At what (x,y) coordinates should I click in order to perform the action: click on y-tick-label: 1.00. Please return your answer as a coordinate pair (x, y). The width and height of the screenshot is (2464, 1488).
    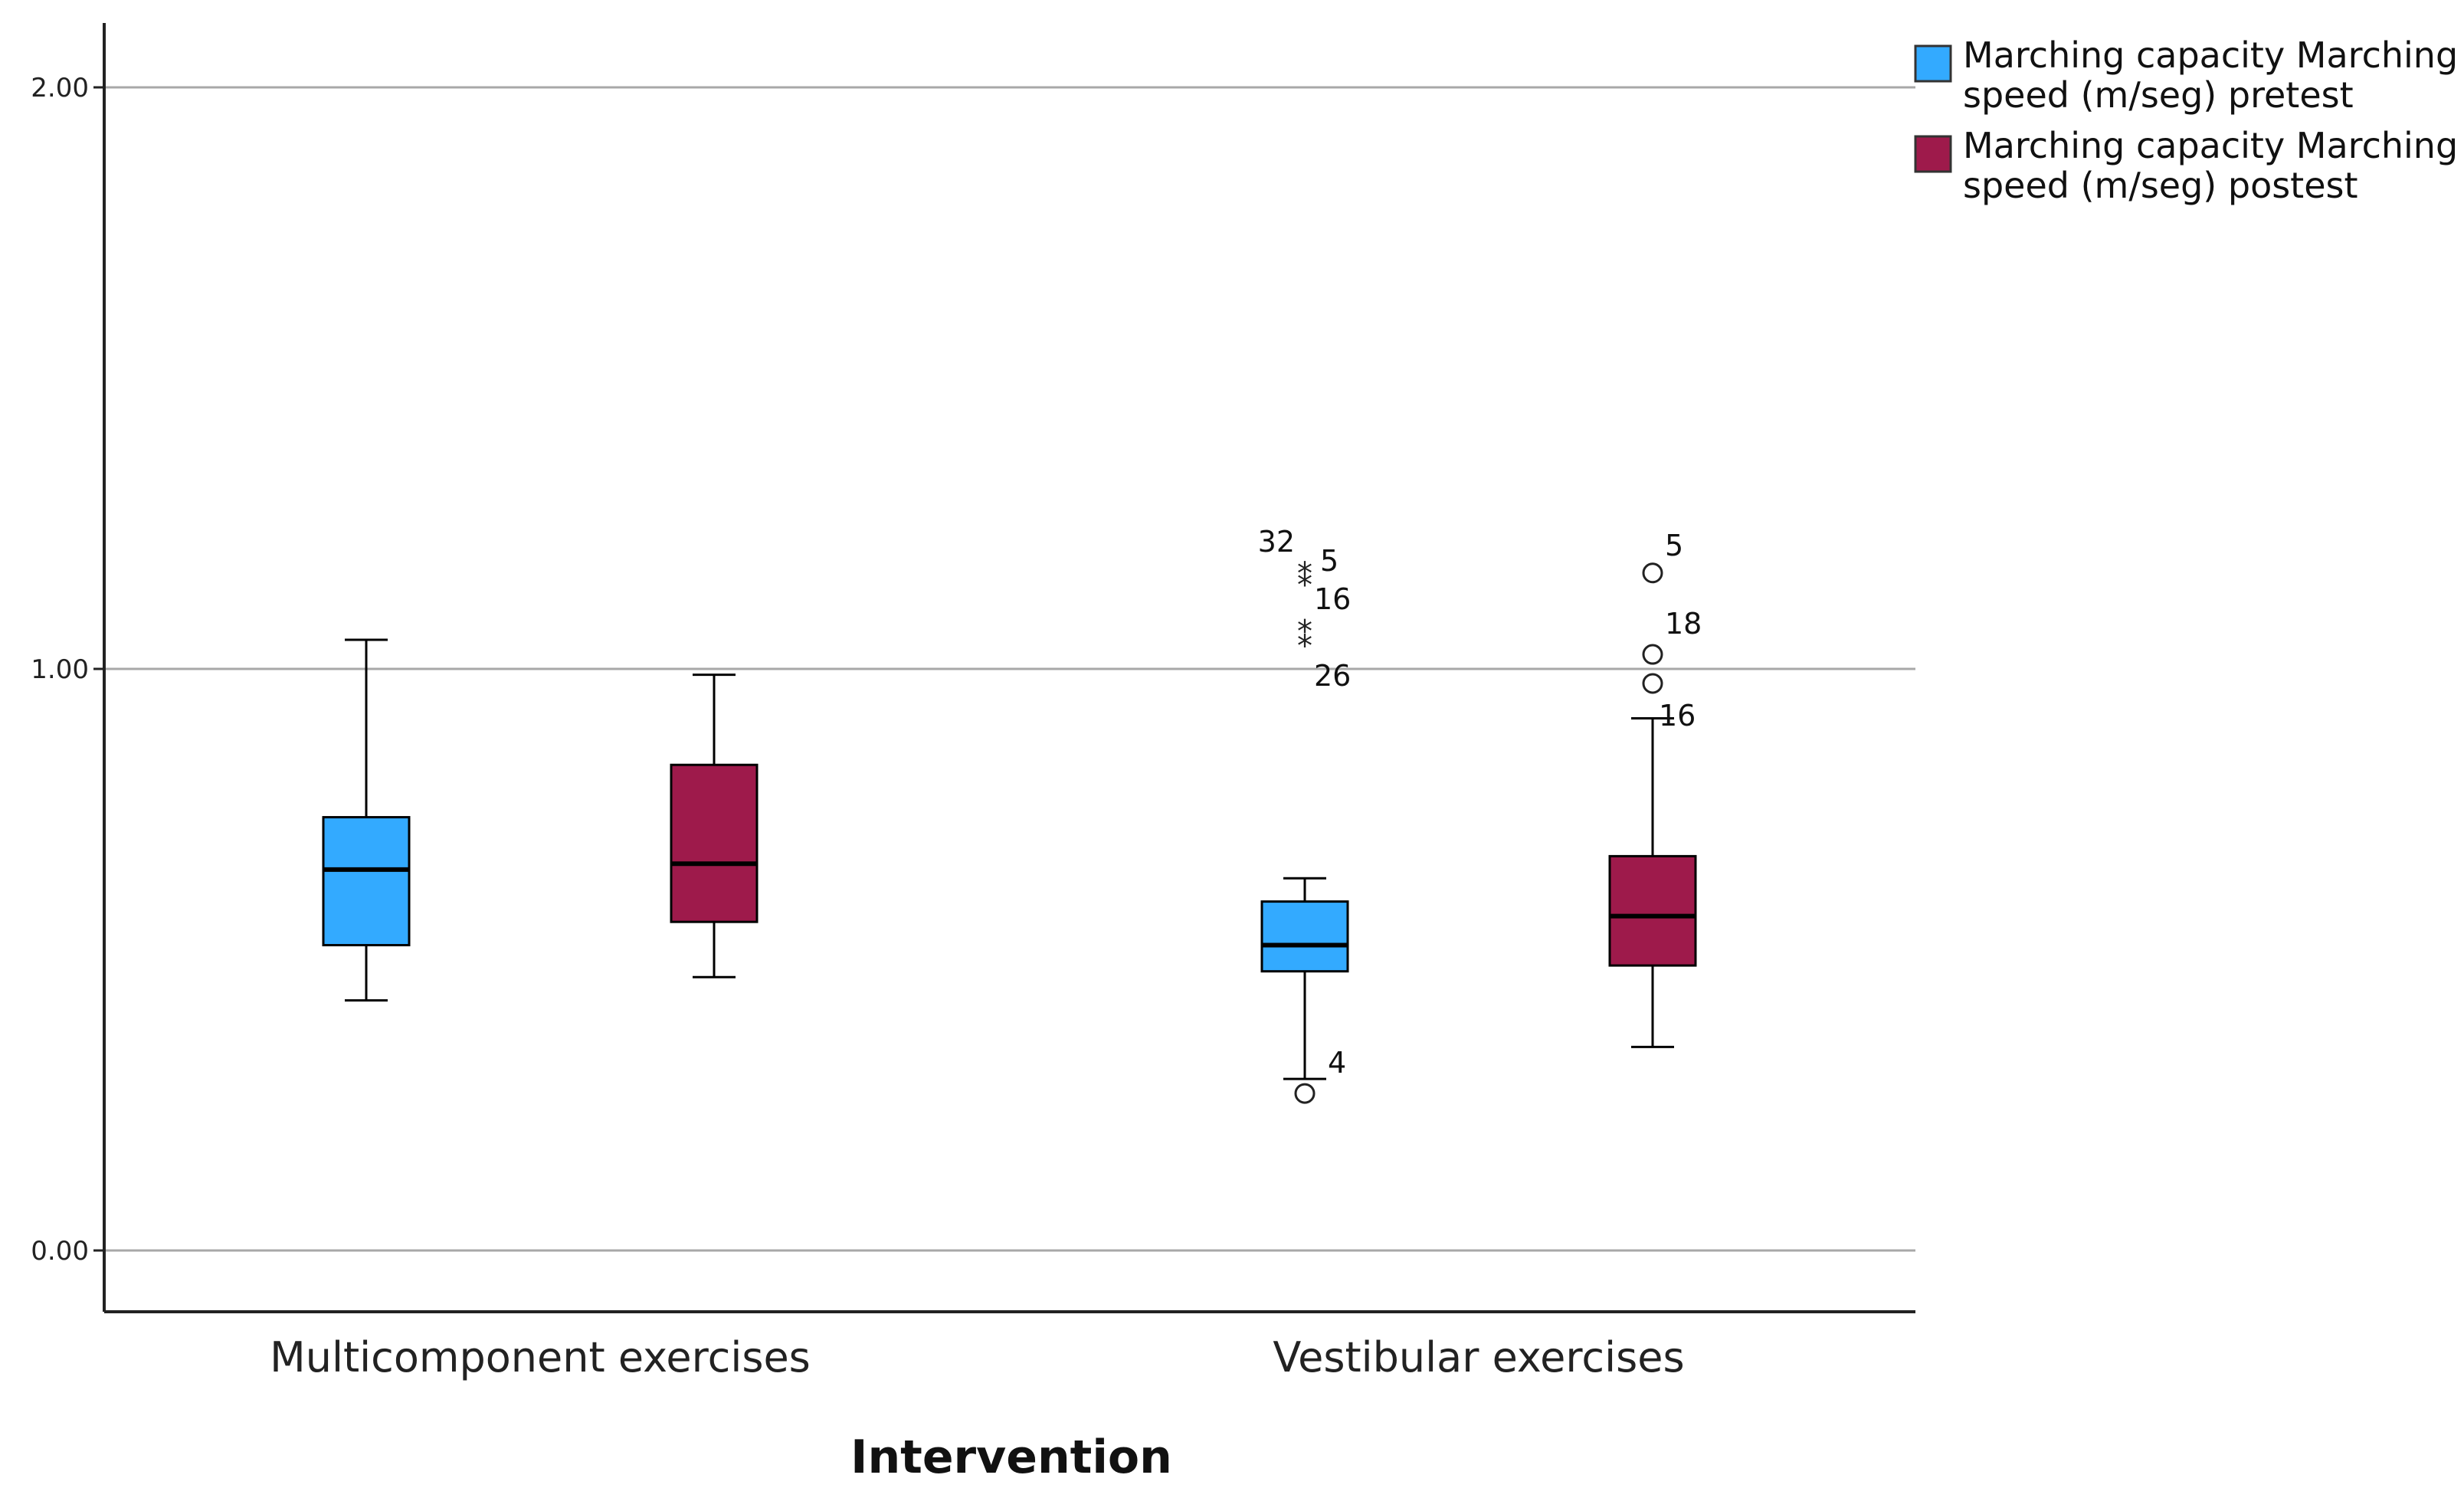
    Looking at the image, I should click on (60, 669).